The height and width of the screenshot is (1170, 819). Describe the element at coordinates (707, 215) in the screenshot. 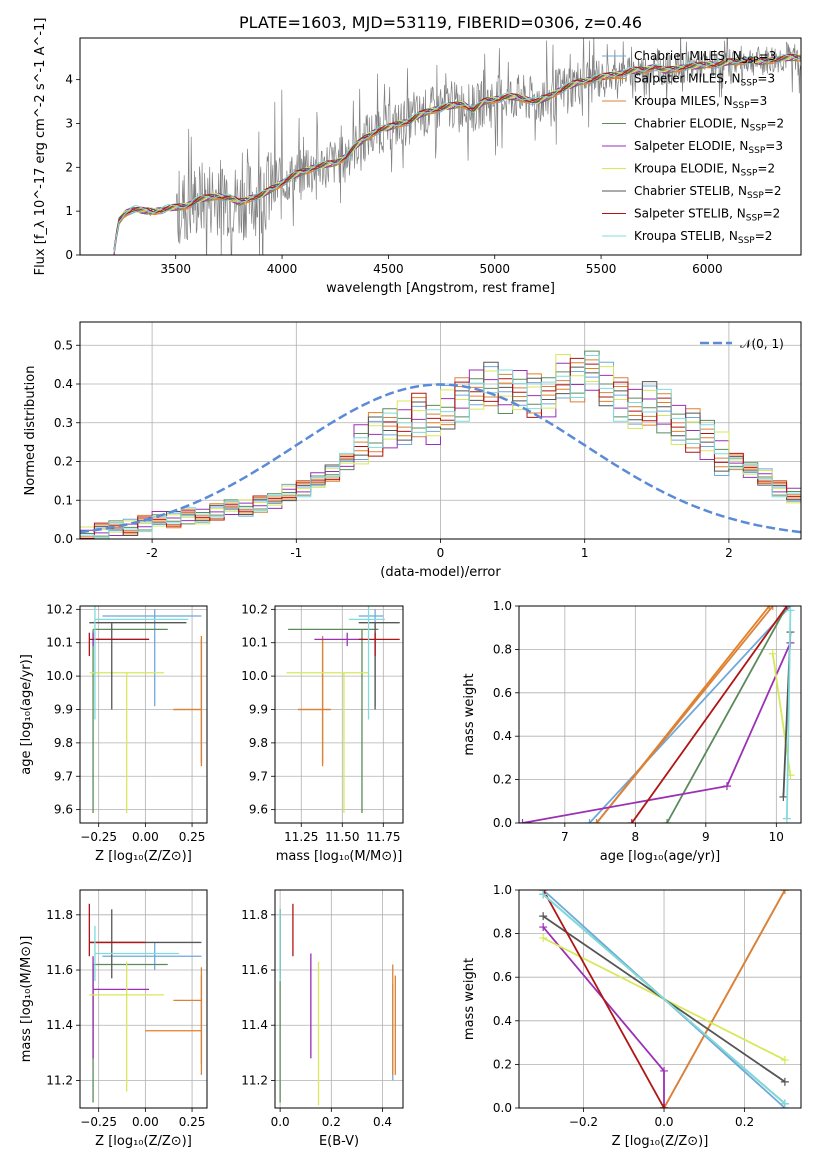

I see `legend-label: Salpeter STELIB, NSSP=2` at that location.